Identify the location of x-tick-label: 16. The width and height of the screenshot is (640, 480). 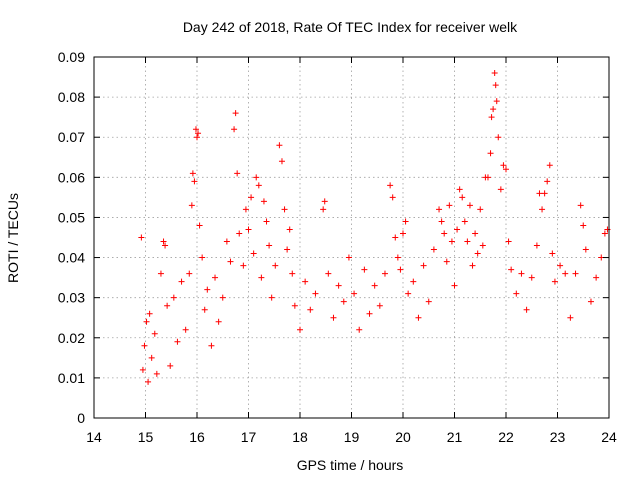
(197, 437).